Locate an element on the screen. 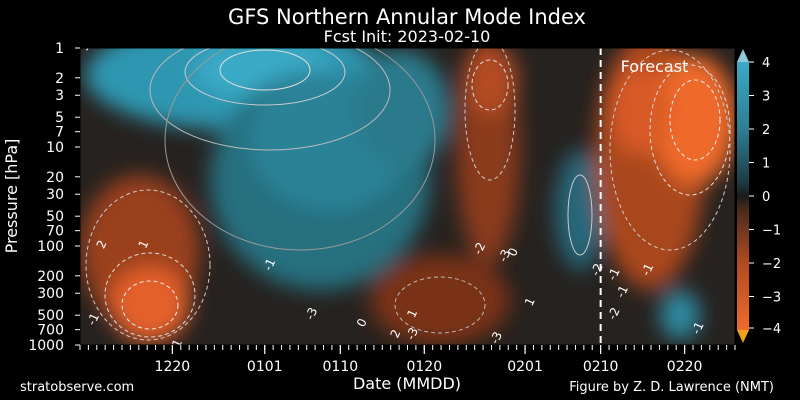  colorbar-tick-label: −4 is located at coordinates (771, 329).